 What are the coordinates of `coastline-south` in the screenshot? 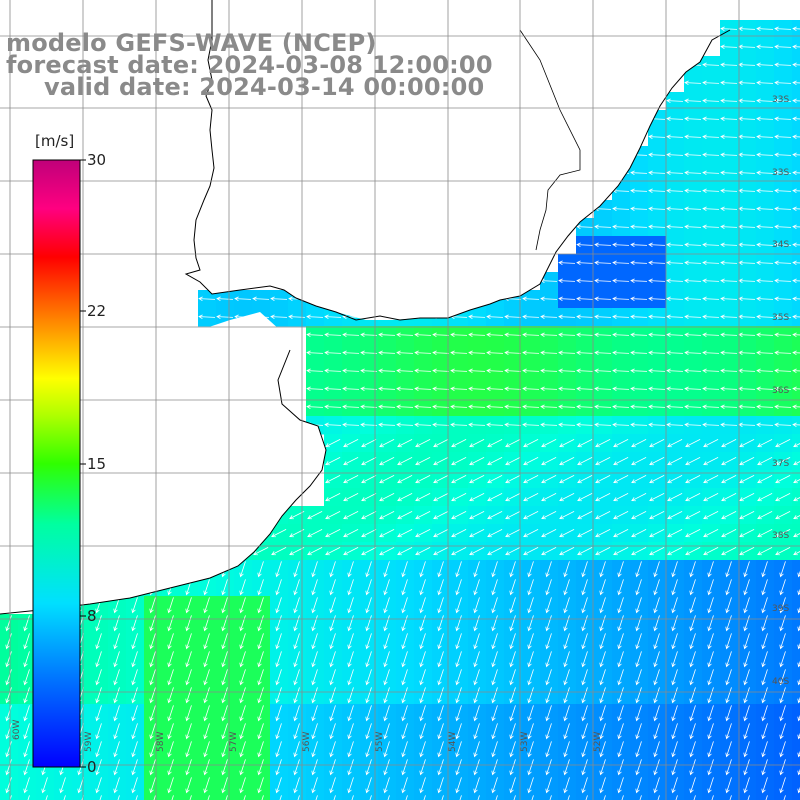 It's located at (163, 482).